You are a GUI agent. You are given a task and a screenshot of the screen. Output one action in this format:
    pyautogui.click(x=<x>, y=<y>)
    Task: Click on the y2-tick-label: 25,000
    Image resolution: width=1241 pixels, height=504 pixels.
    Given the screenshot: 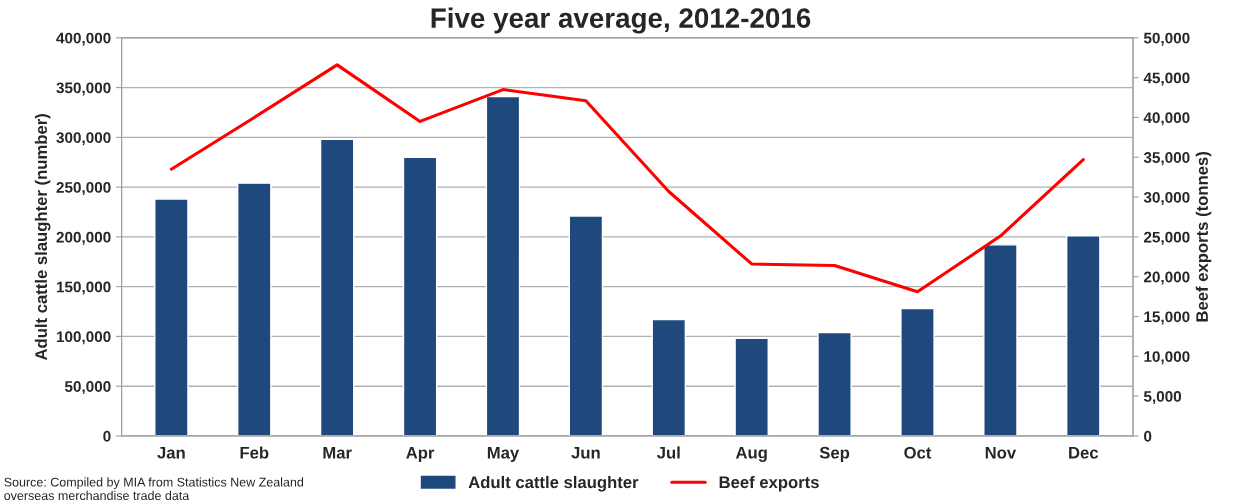 What is the action you would take?
    pyautogui.click(x=1166, y=238)
    